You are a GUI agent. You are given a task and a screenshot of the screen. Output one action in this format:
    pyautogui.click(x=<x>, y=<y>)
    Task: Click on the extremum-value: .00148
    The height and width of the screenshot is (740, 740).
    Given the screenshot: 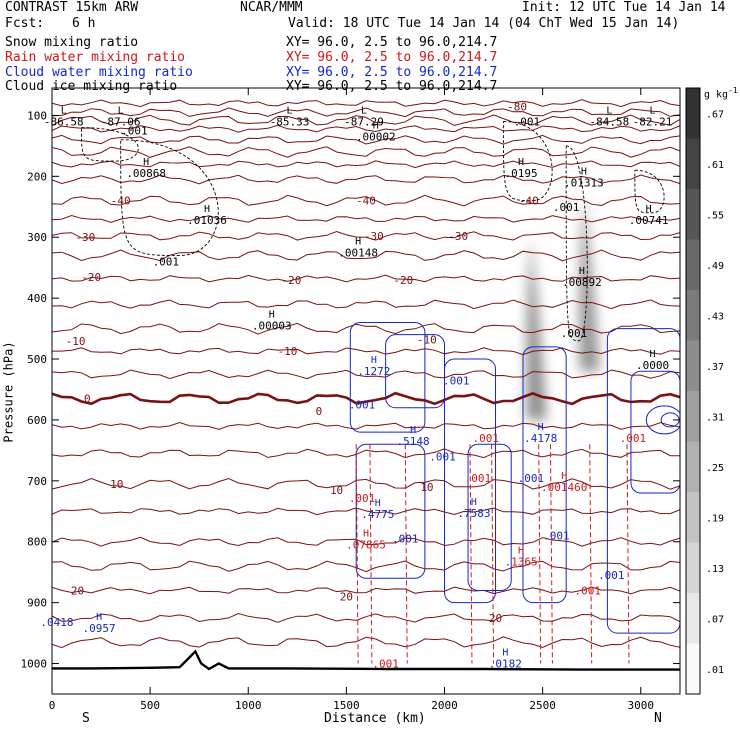 What is the action you would take?
    pyautogui.click(x=358, y=252)
    